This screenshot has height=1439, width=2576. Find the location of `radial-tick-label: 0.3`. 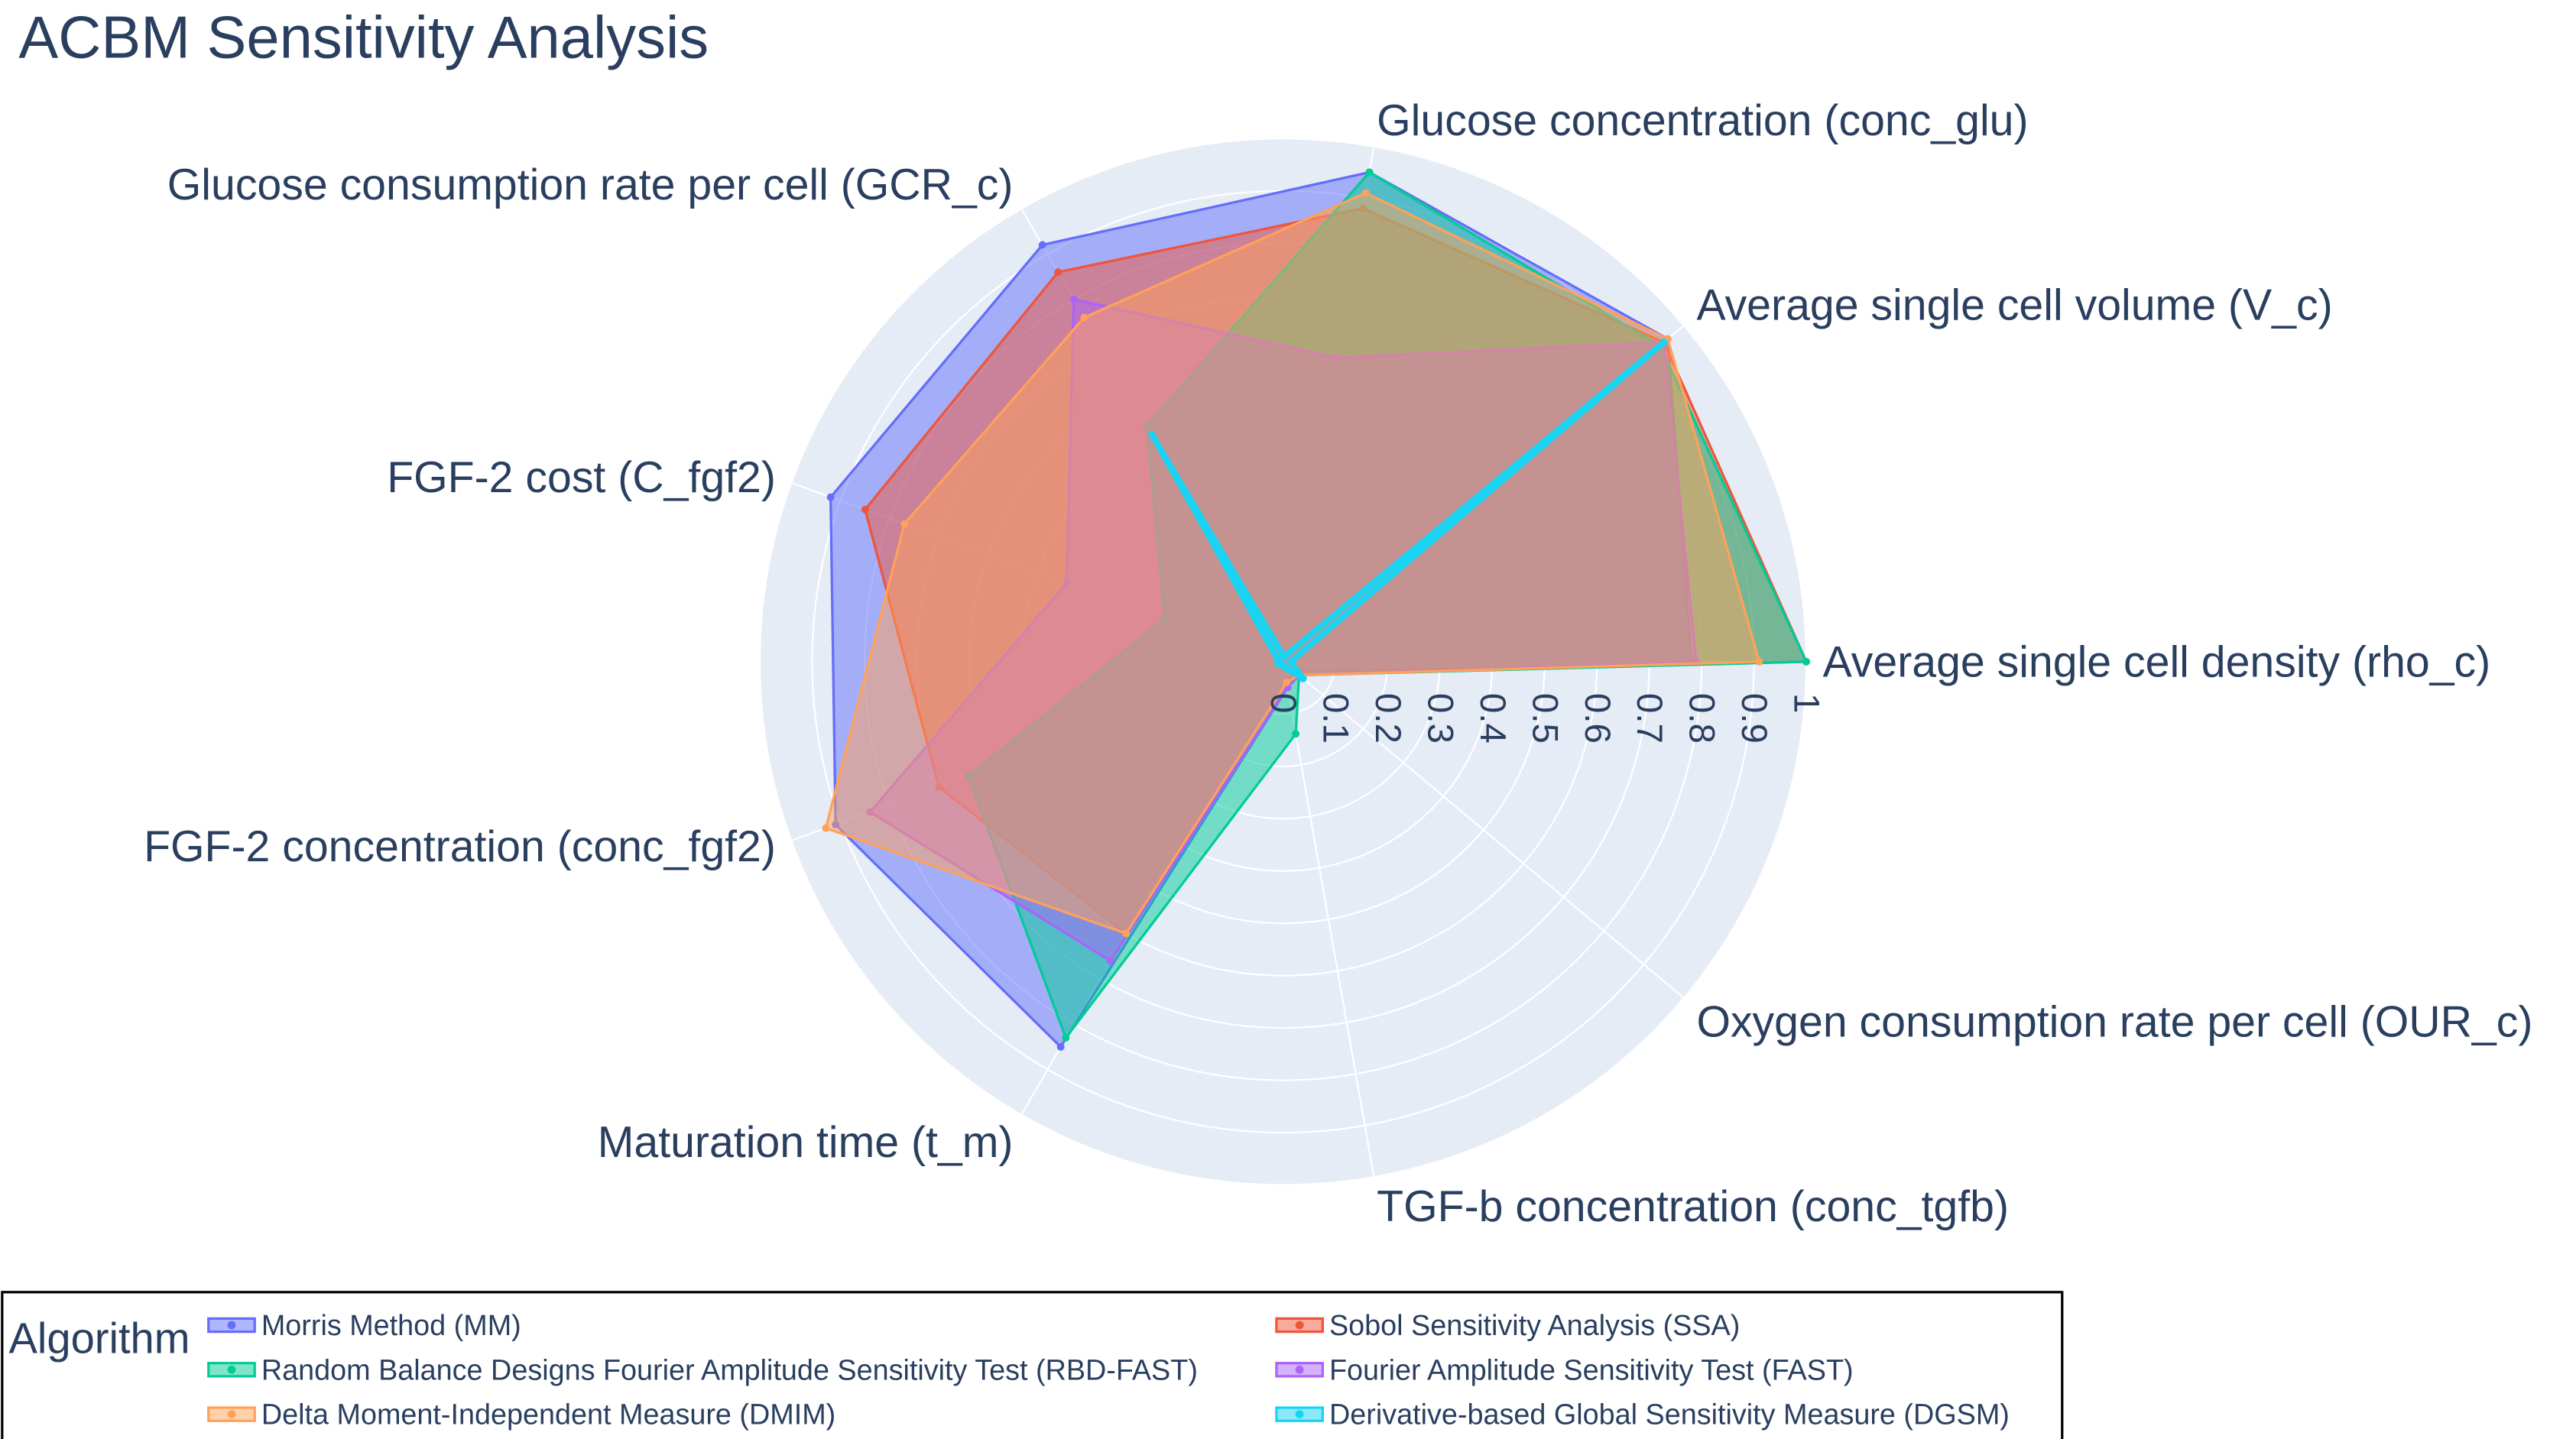

radial-tick-label: 0.3 is located at coordinates (1439, 718).